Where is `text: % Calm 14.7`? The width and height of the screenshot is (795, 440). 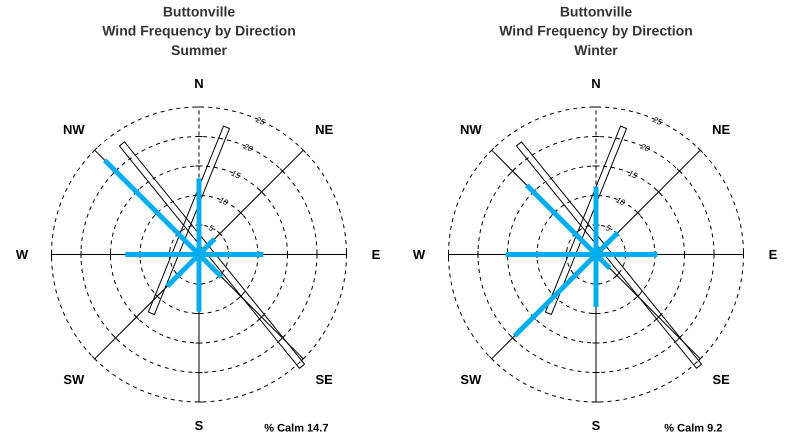 text: % Calm 14.7 is located at coordinates (296, 428).